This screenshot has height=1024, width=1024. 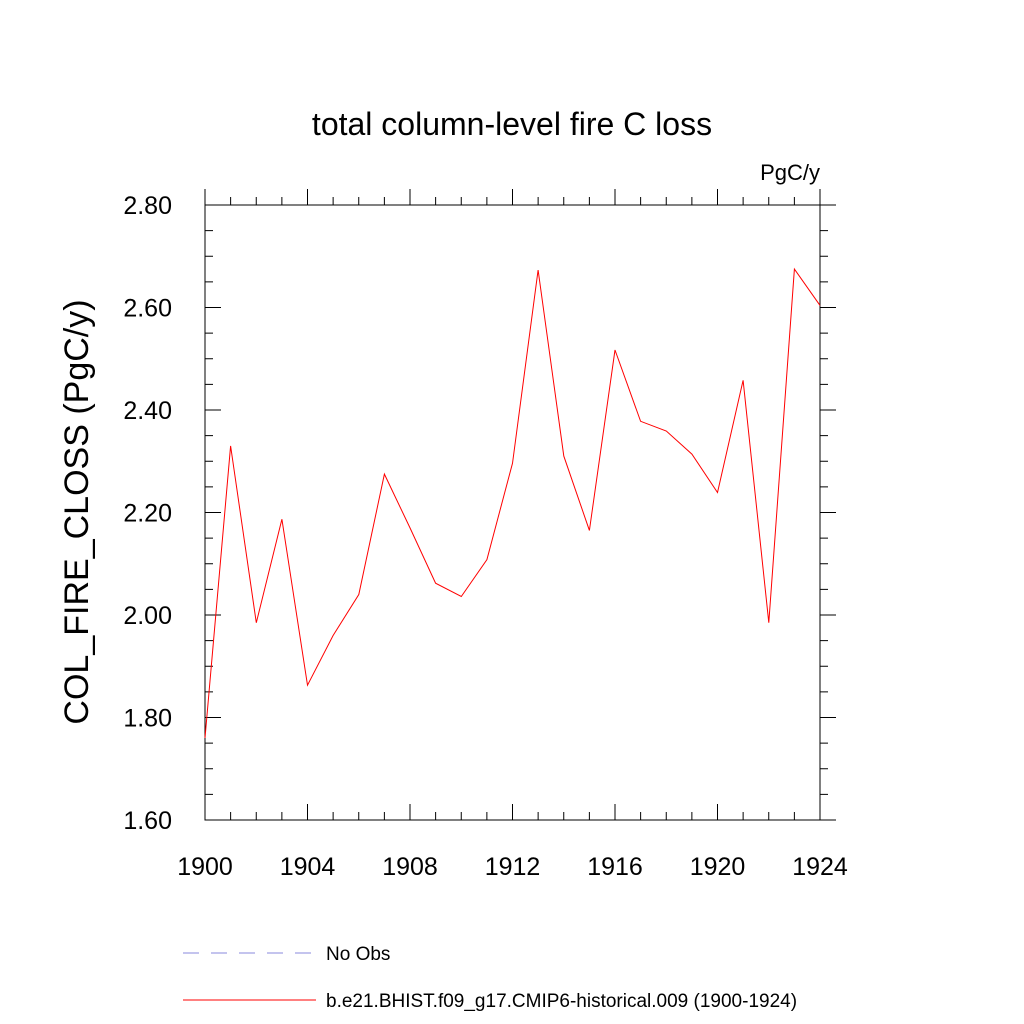 I want to click on x-tick-label: 1908, so click(x=410, y=867).